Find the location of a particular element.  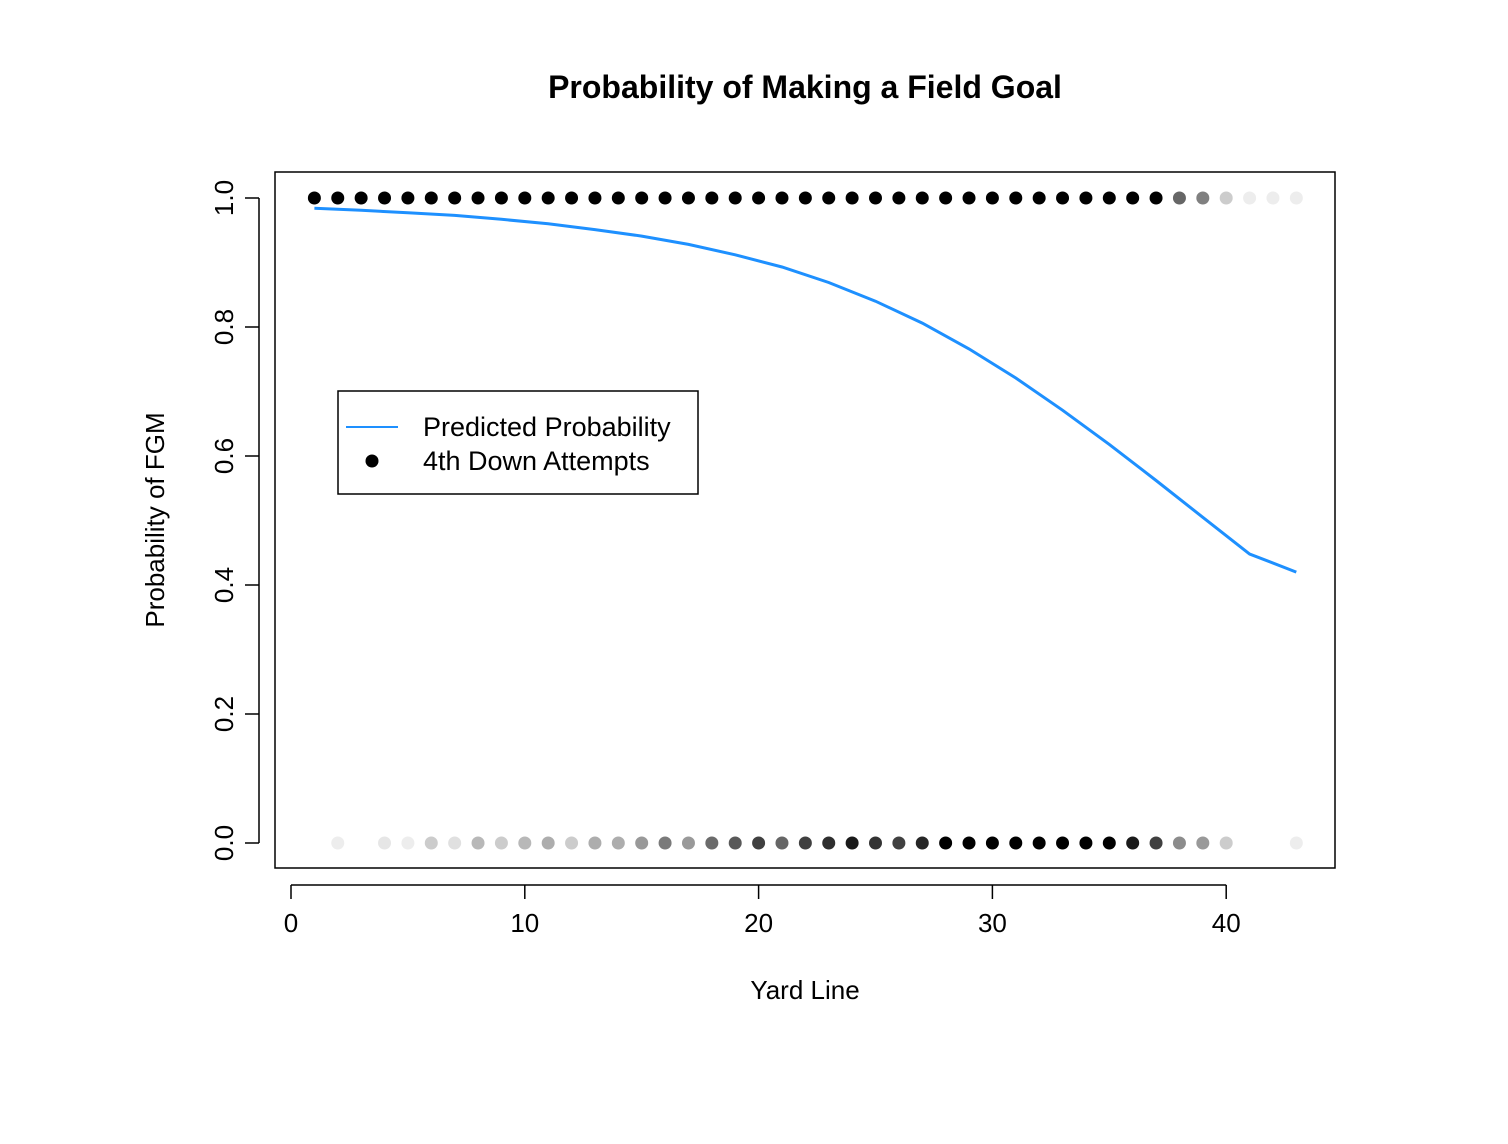

x-tick-label: 40 is located at coordinates (1226, 923).